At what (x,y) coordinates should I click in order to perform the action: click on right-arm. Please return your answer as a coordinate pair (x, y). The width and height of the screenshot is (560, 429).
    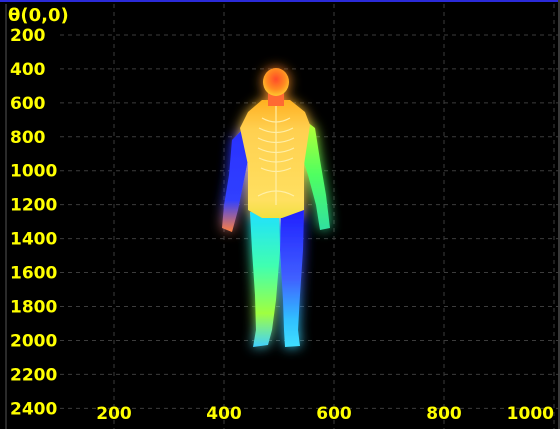
    Looking at the image, I should click on (315, 174).